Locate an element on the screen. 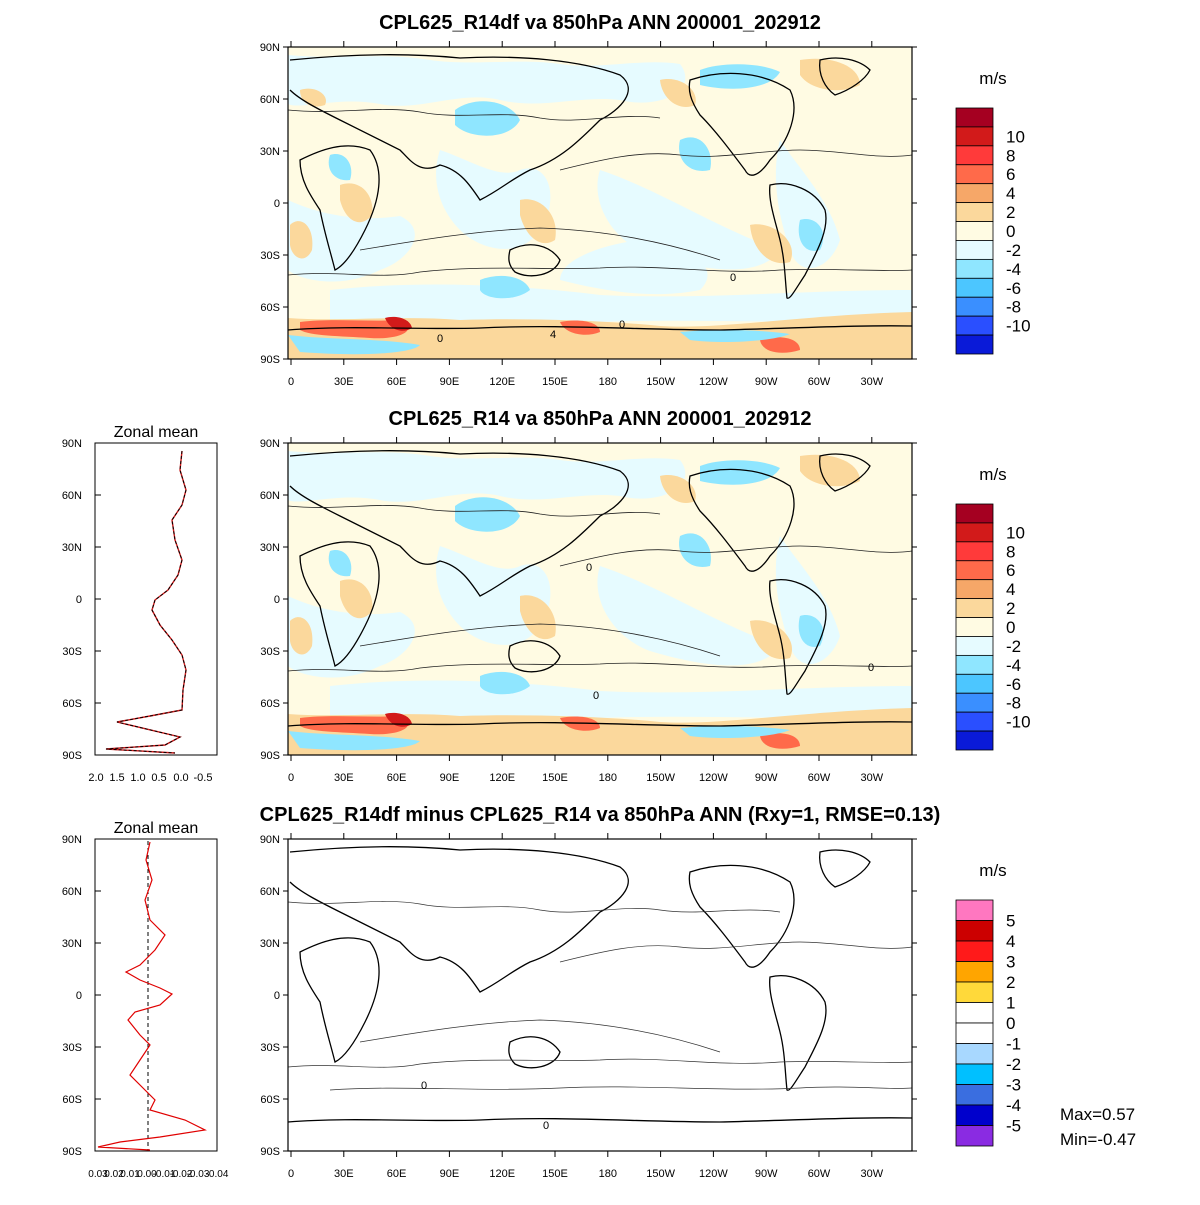 The width and height of the screenshot is (1200, 1205). lat-tick-label: 60S is located at coordinates (270, 308).